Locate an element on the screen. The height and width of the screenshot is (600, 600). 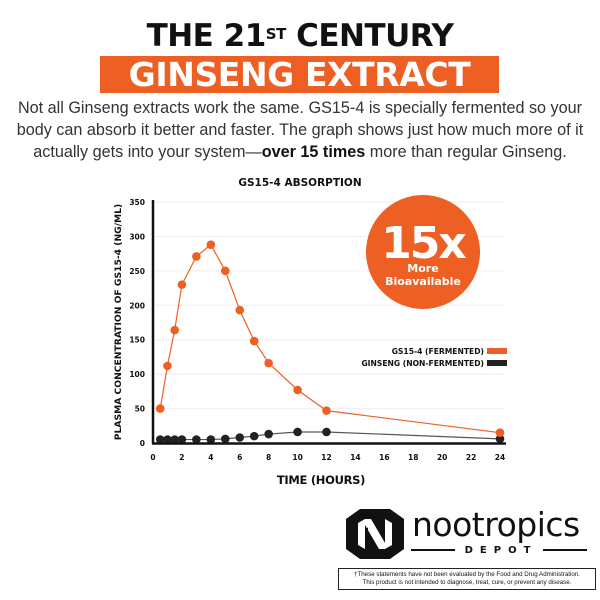
chart-title: GS15-4 ABSORPTION is located at coordinates (299, 183).